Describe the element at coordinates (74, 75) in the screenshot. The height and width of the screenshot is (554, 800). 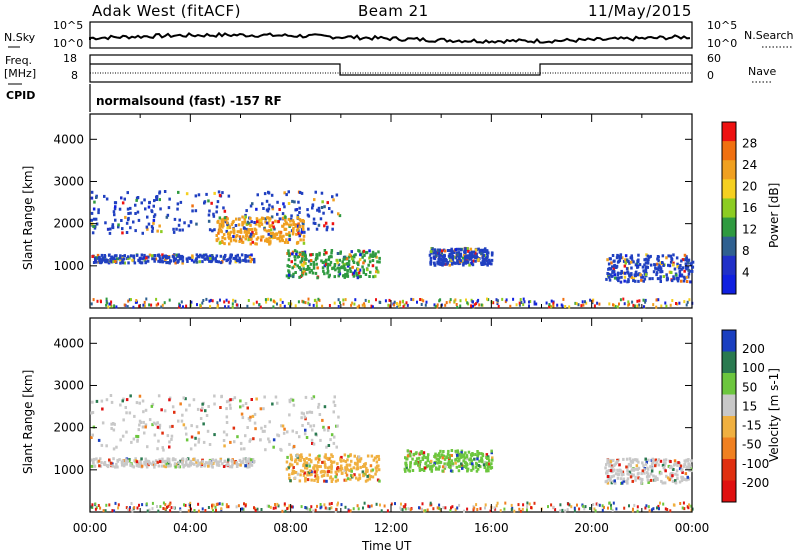
I see `freq-tick-lo: 8` at that location.